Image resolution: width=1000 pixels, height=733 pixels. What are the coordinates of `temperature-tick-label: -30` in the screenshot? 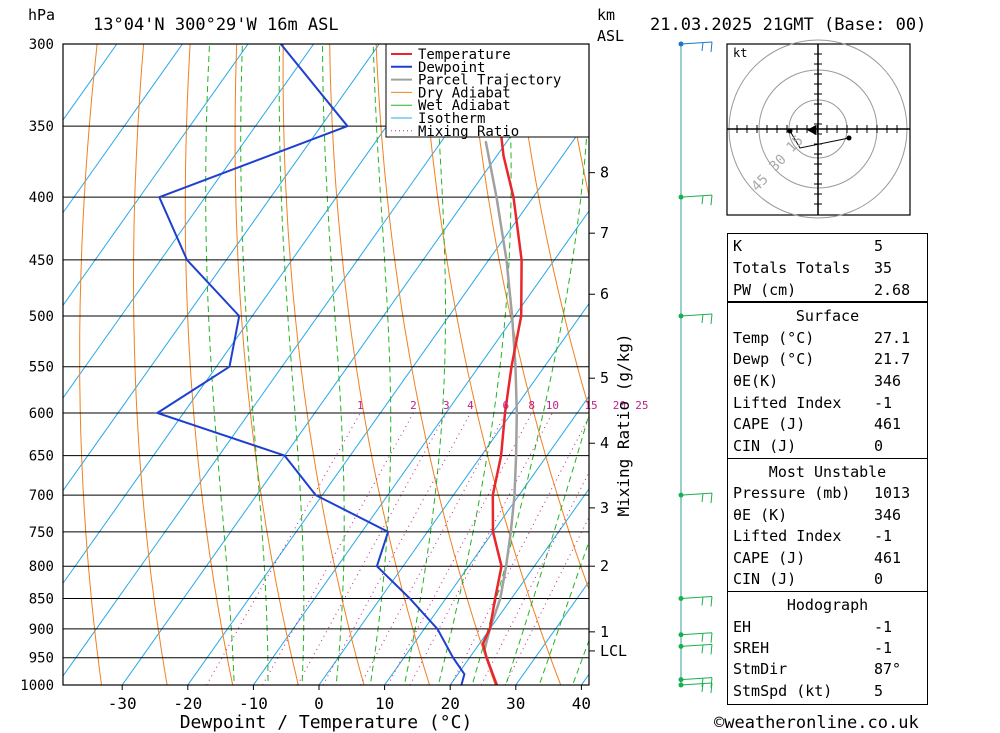 It's located at (122, 703).